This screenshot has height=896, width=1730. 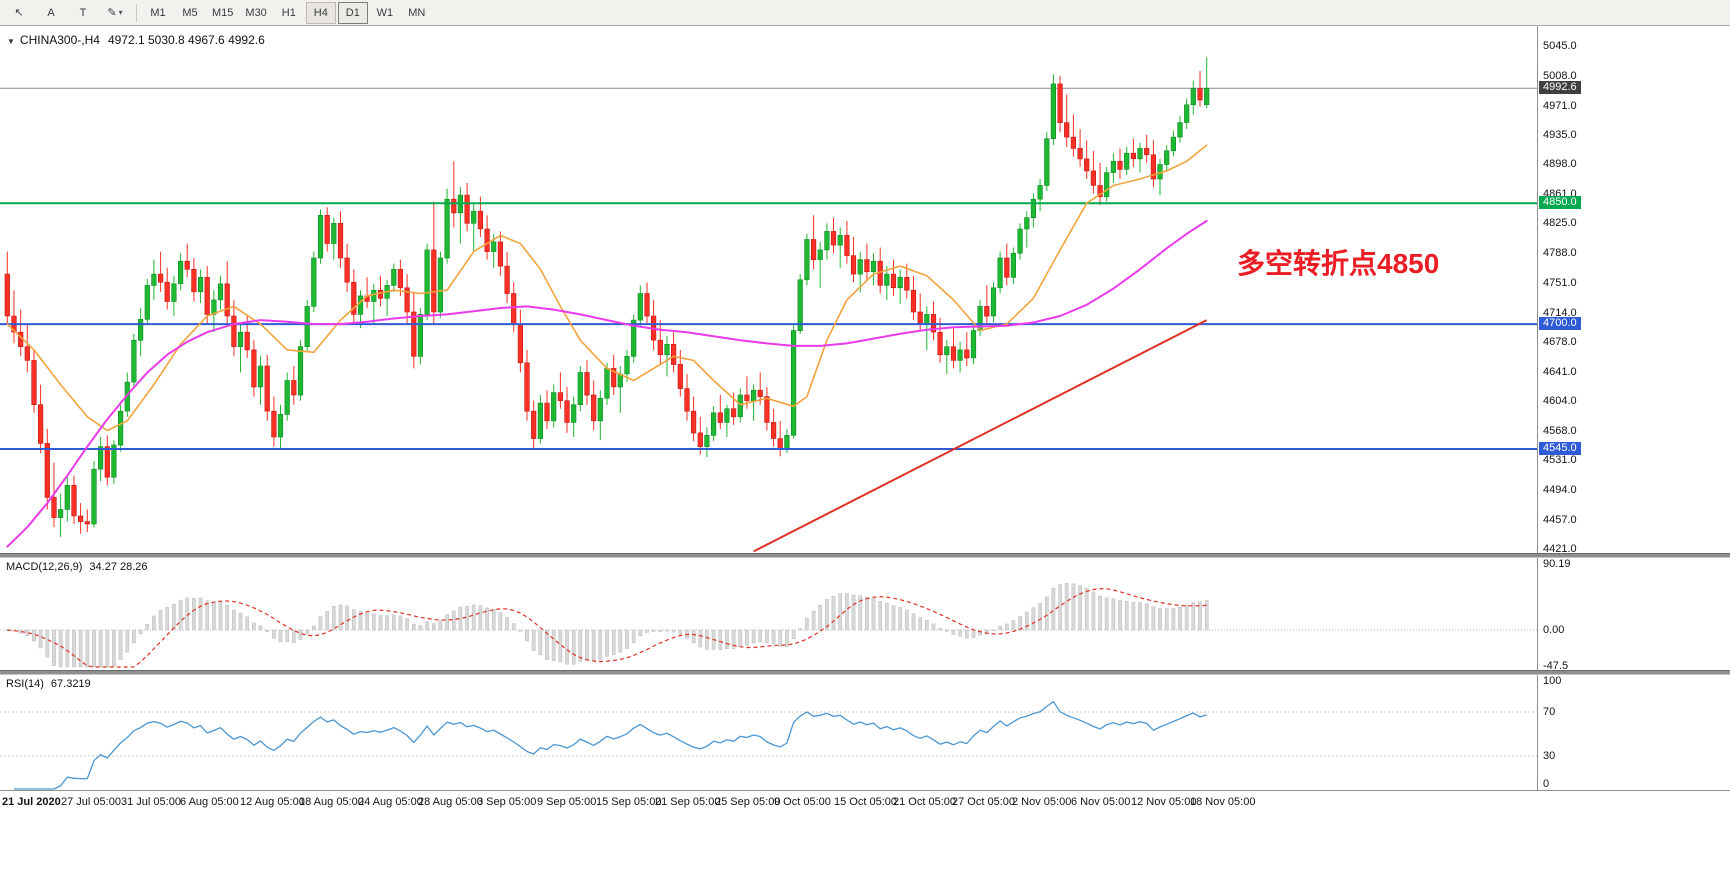 What do you see at coordinates (748, 802) in the screenshot?
I see `time-label: 25 Sep 05:00` at bounding box center [748, 802].